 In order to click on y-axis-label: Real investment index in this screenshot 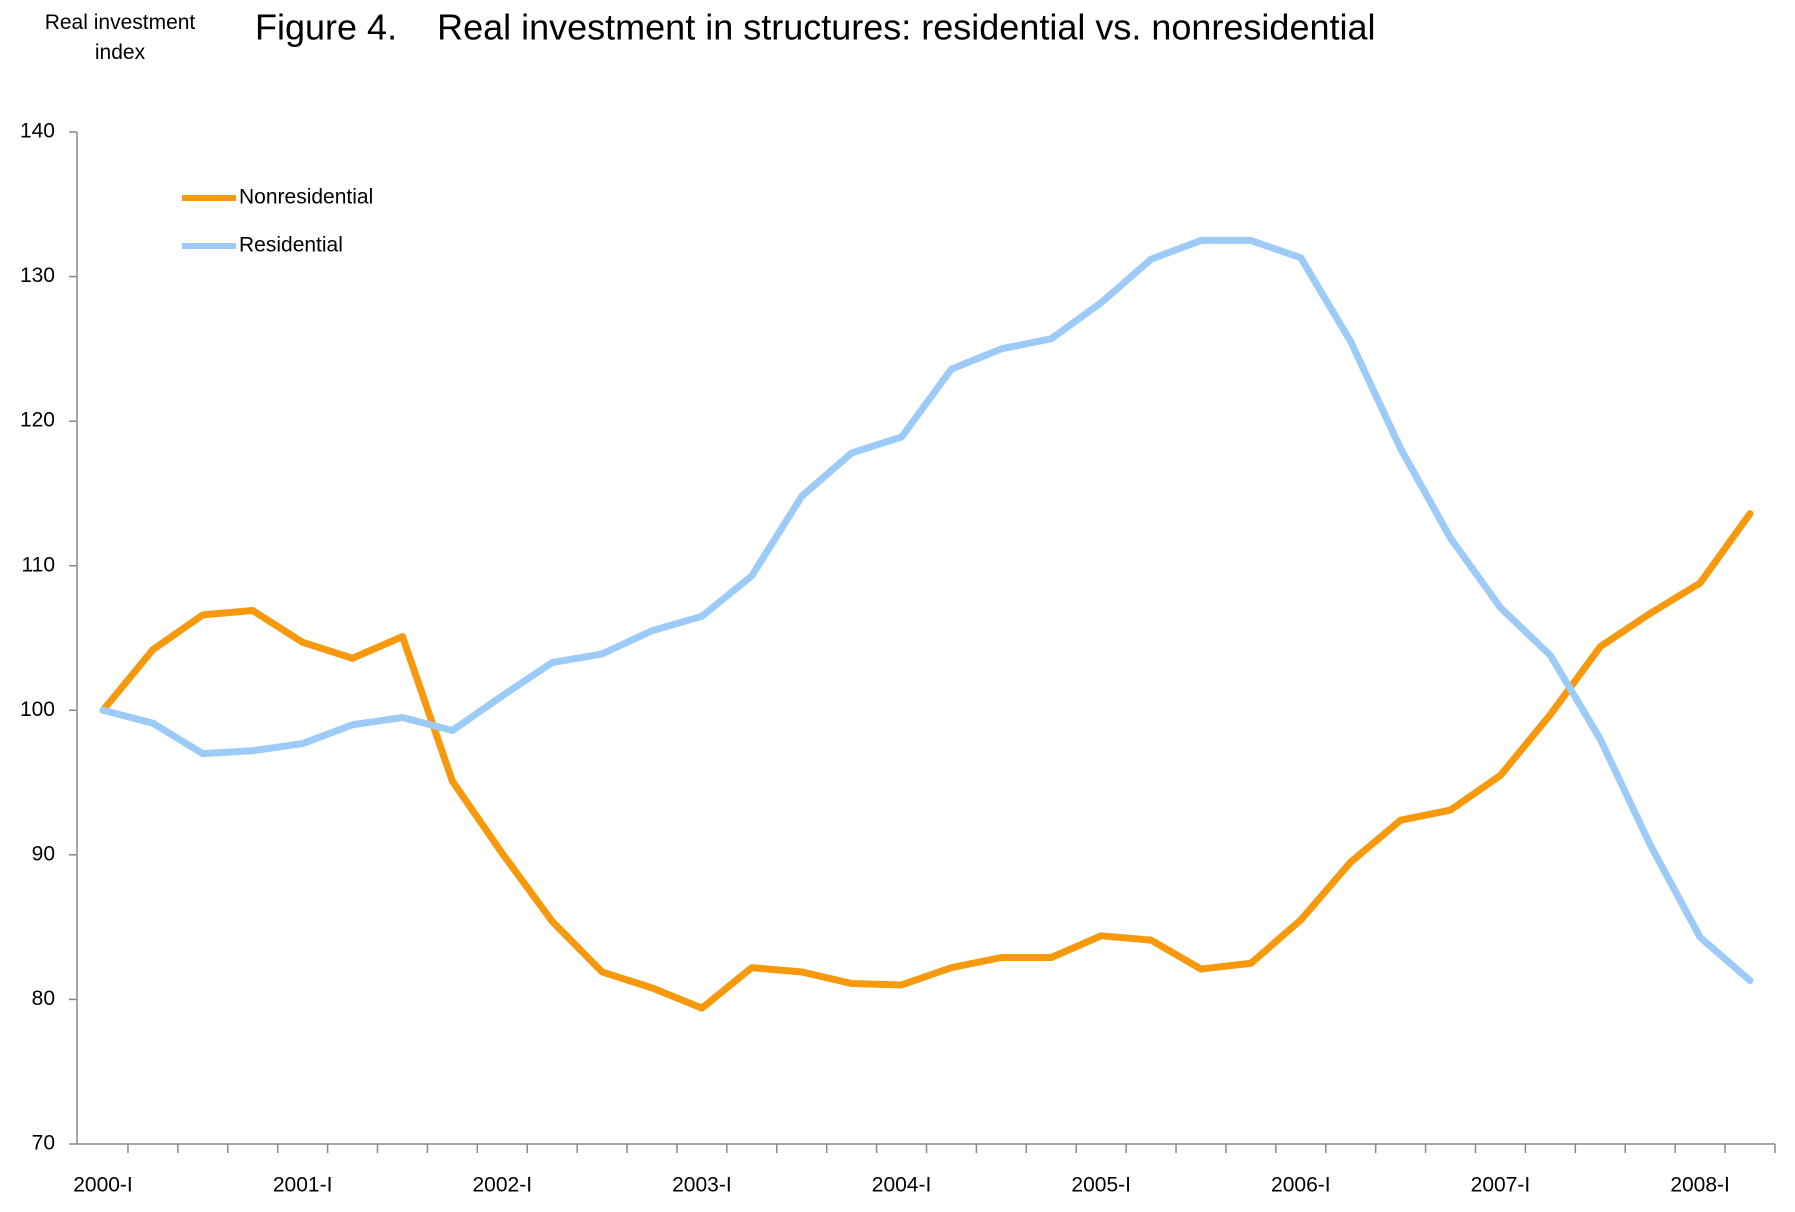, I will do `click(120, 37)`.